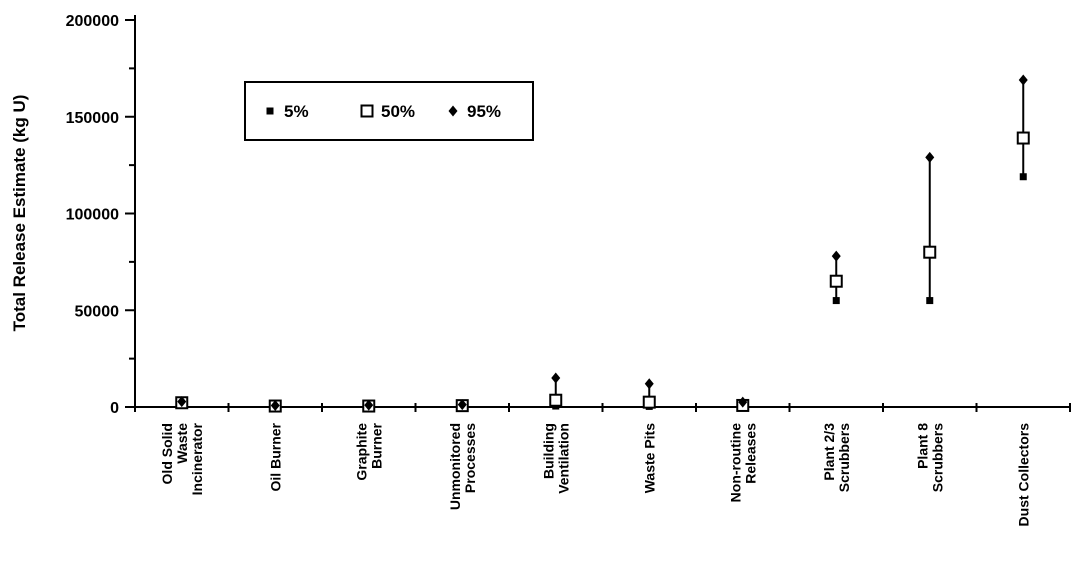 This screenshot has width=1071, height=562. What do you see at coordinates (92, 21) in the screenshot?
I see `y-tick-label: 200000` at bounding box center [92, 21].